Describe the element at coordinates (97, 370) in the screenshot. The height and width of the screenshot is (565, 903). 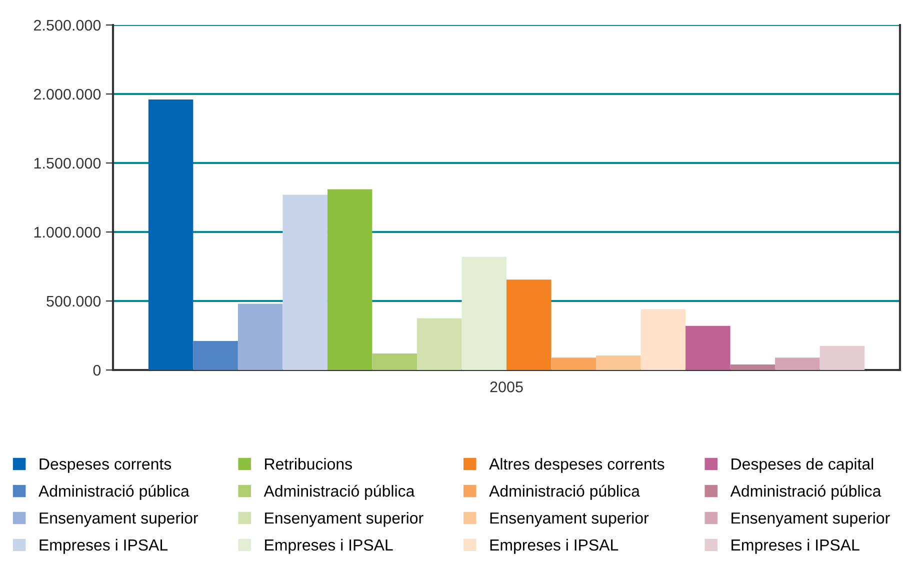
I see `y-tick-label: 0` at that location.